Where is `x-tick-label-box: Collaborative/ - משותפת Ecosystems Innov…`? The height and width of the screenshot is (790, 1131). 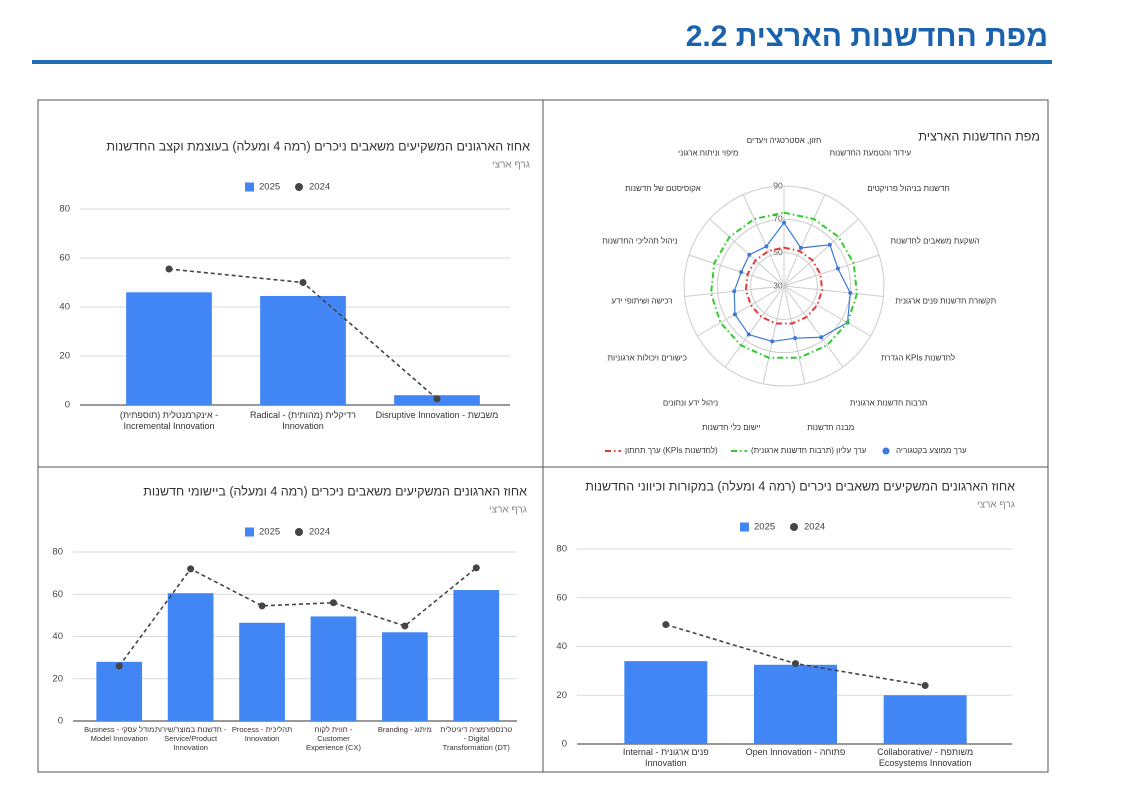
x-tick-label-box: Collaborative/ - משותפת Ecosystems Innov… is located at coordinates (925, 757).